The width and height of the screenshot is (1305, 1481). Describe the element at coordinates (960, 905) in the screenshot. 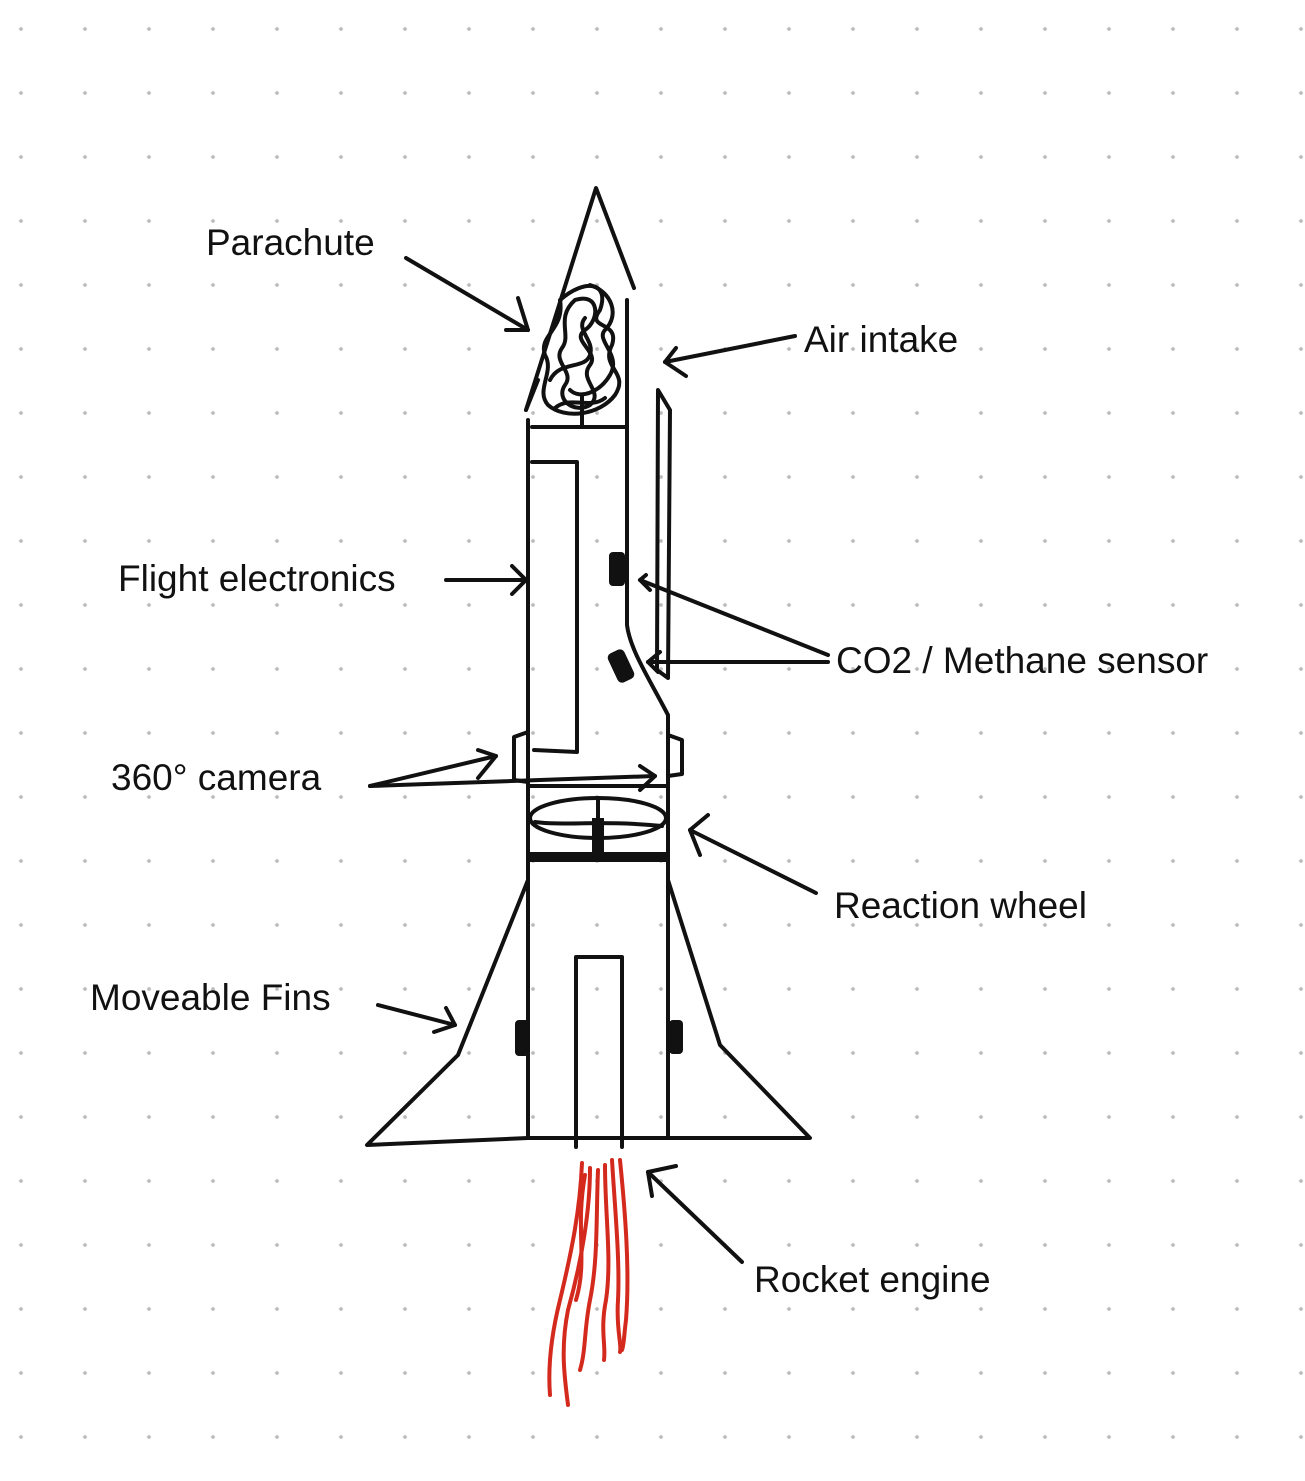

I see `label-reaction-wheel: Reaction wheel` at that location.